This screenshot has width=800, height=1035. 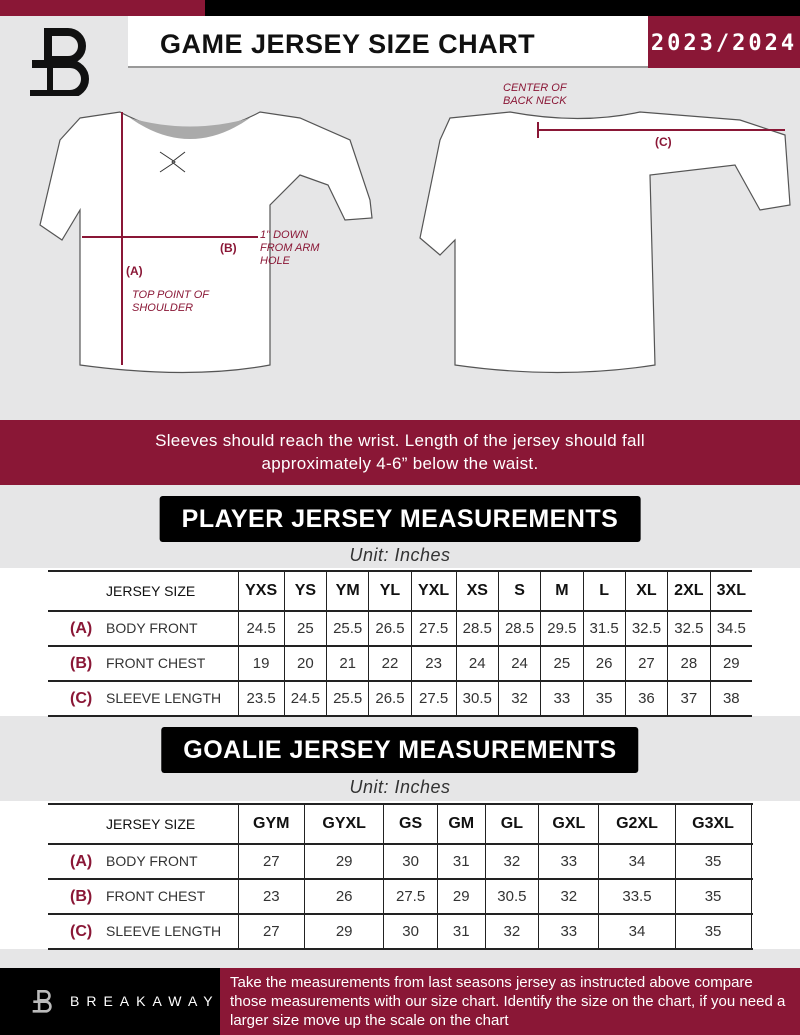 I want to click on size-header-cell: GS, so click(x=410, y=824).